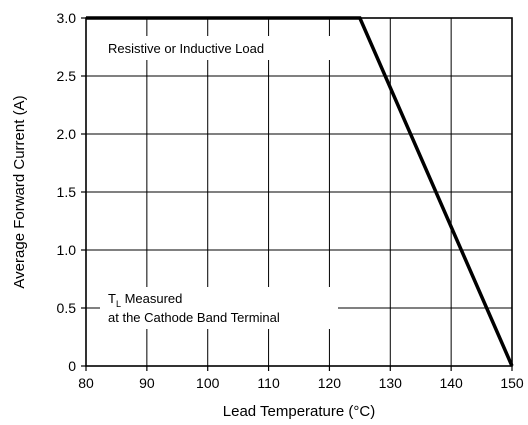 The height and width of the screenshot is (425, 528). Describe the element at coordinates (19, 191) in the screenshot. I see `y-axis-label: Average Forward Current (A)` at that location.